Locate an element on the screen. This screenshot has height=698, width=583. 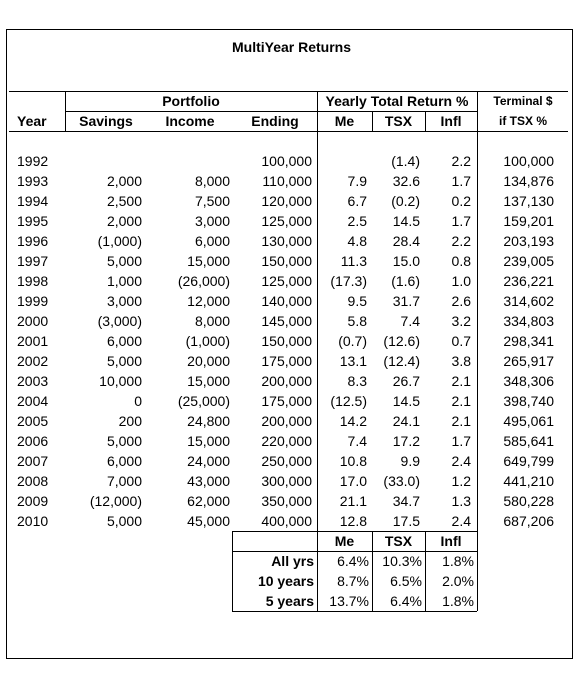
cell-year: 2006 is located at coordinates (33, 441).